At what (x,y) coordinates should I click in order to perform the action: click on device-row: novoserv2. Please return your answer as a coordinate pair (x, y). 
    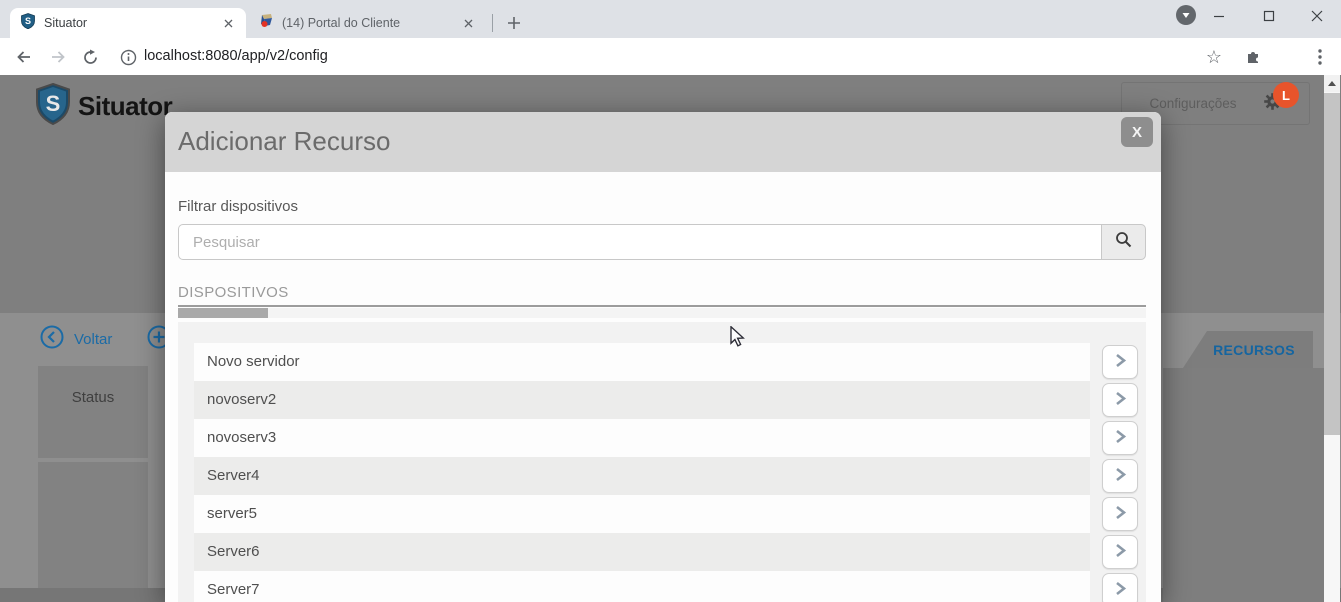
    Looking at the image, I should click on (666, 400).